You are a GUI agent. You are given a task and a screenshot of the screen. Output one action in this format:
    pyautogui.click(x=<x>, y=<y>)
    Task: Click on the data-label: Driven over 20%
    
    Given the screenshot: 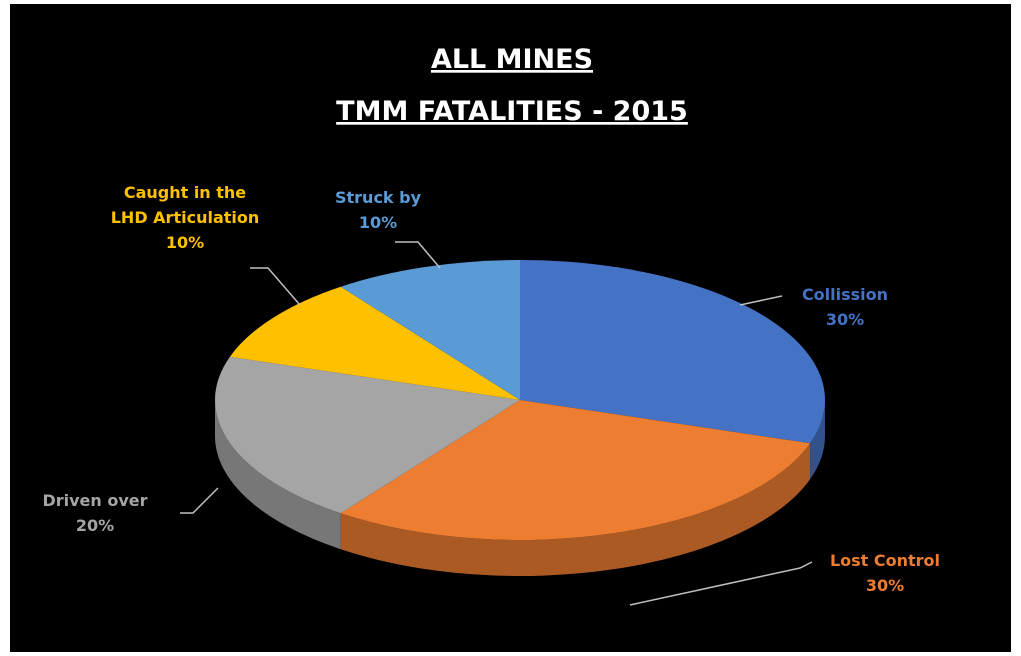 What is the action you would take?
    pyautogui.click(x=95, y=513)
    